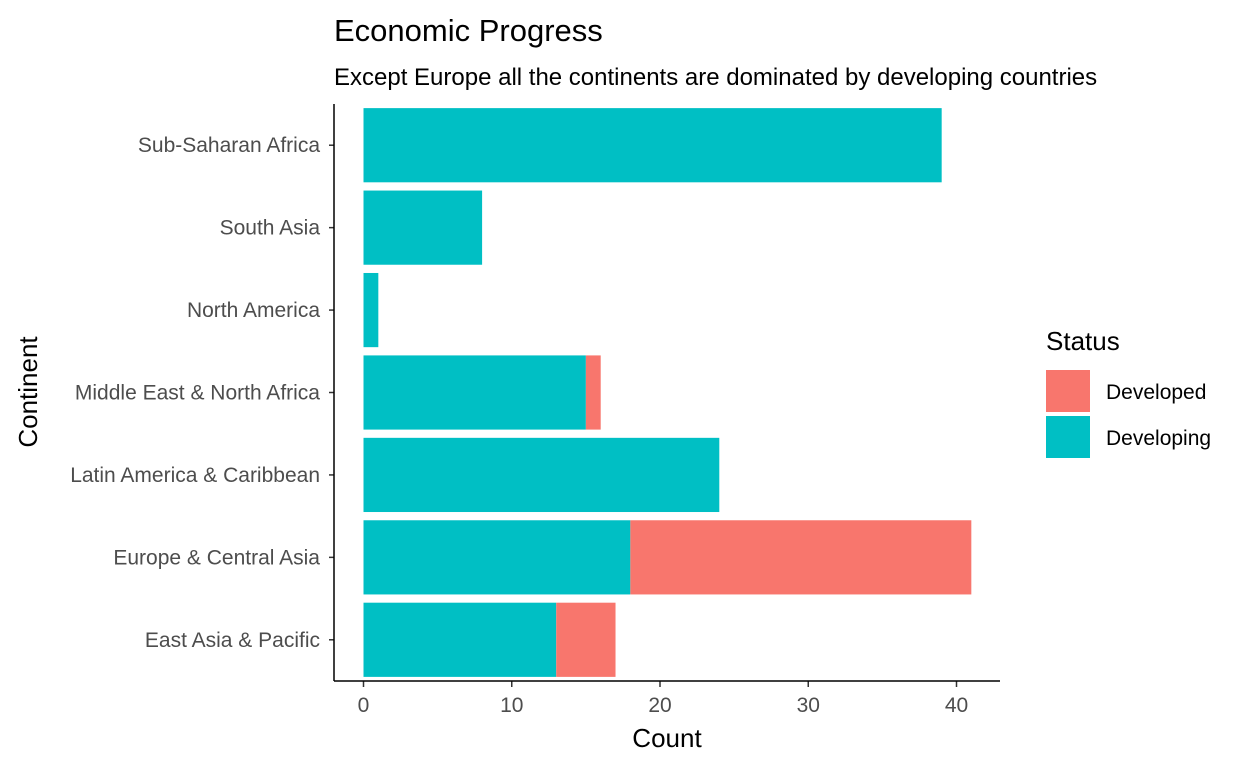  I want to click on y-tick-label: North America, so click(253, 310).